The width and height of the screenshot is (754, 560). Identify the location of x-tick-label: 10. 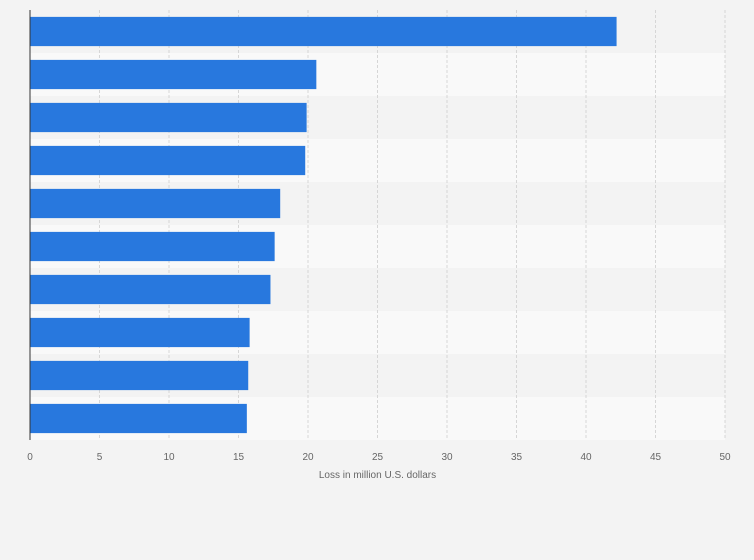
(169, 457).